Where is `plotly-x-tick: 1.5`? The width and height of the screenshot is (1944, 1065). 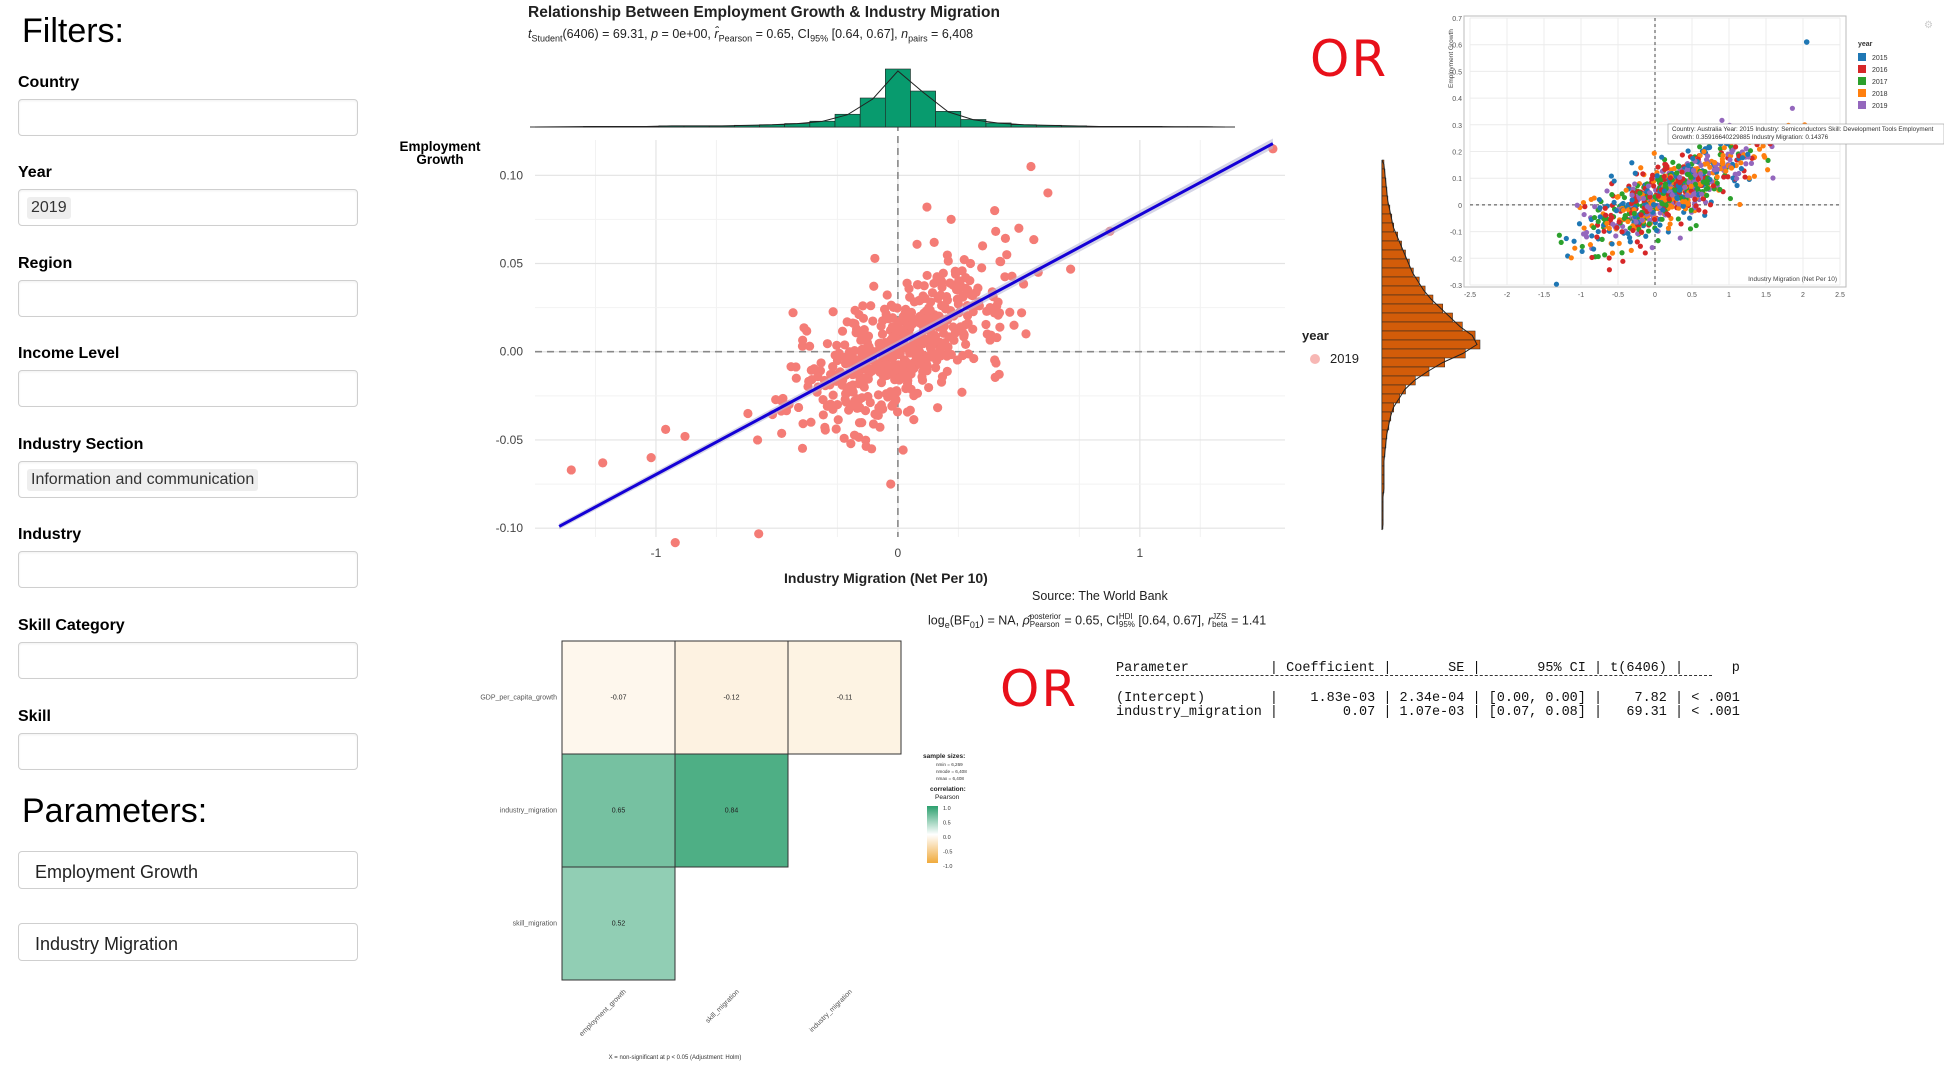 plotly-x-tick: 1.5 is located at coordinates (1766, 295).